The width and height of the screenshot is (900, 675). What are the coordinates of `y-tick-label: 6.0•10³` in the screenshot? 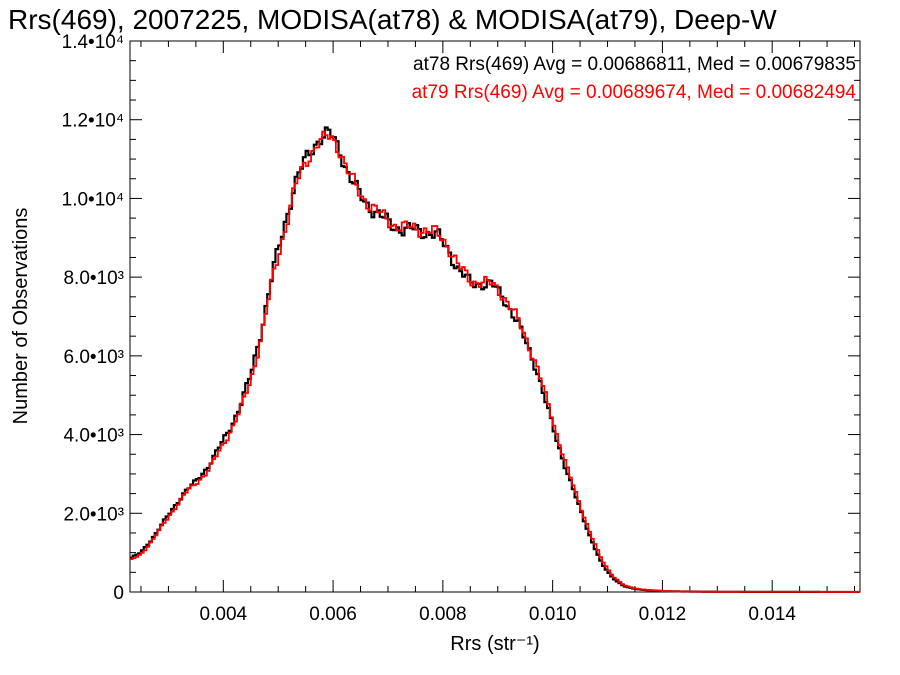 It's located at (93, 357).